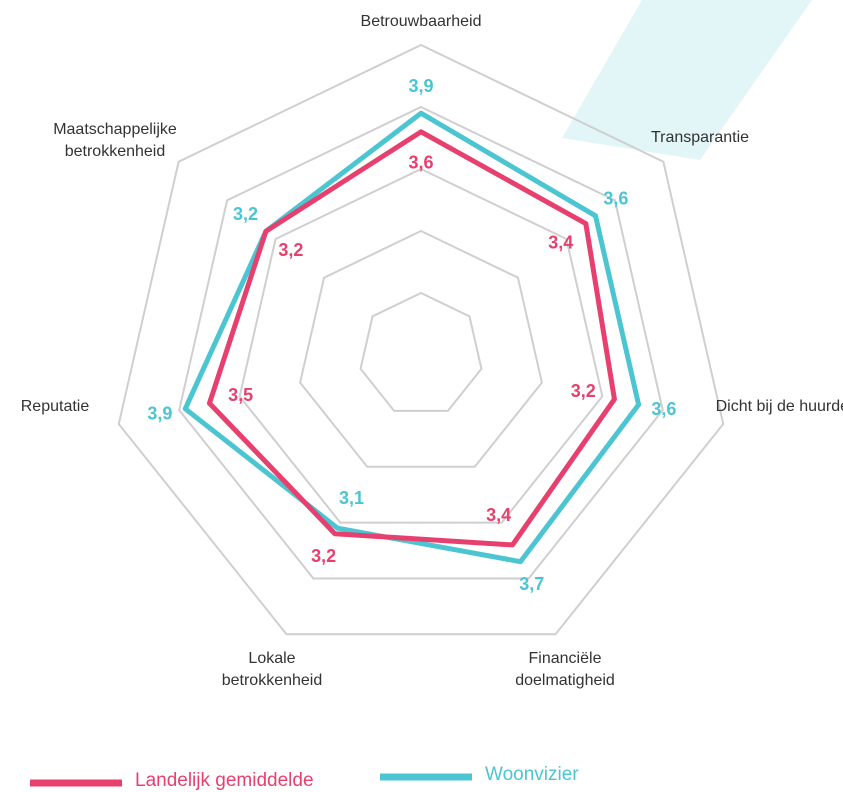 This screenshot has width=843, height=792. What do you see at coordinates (700, 137) in the screenshot?
I see `axis-label: Transparantie` at bounding box center [700, 137].